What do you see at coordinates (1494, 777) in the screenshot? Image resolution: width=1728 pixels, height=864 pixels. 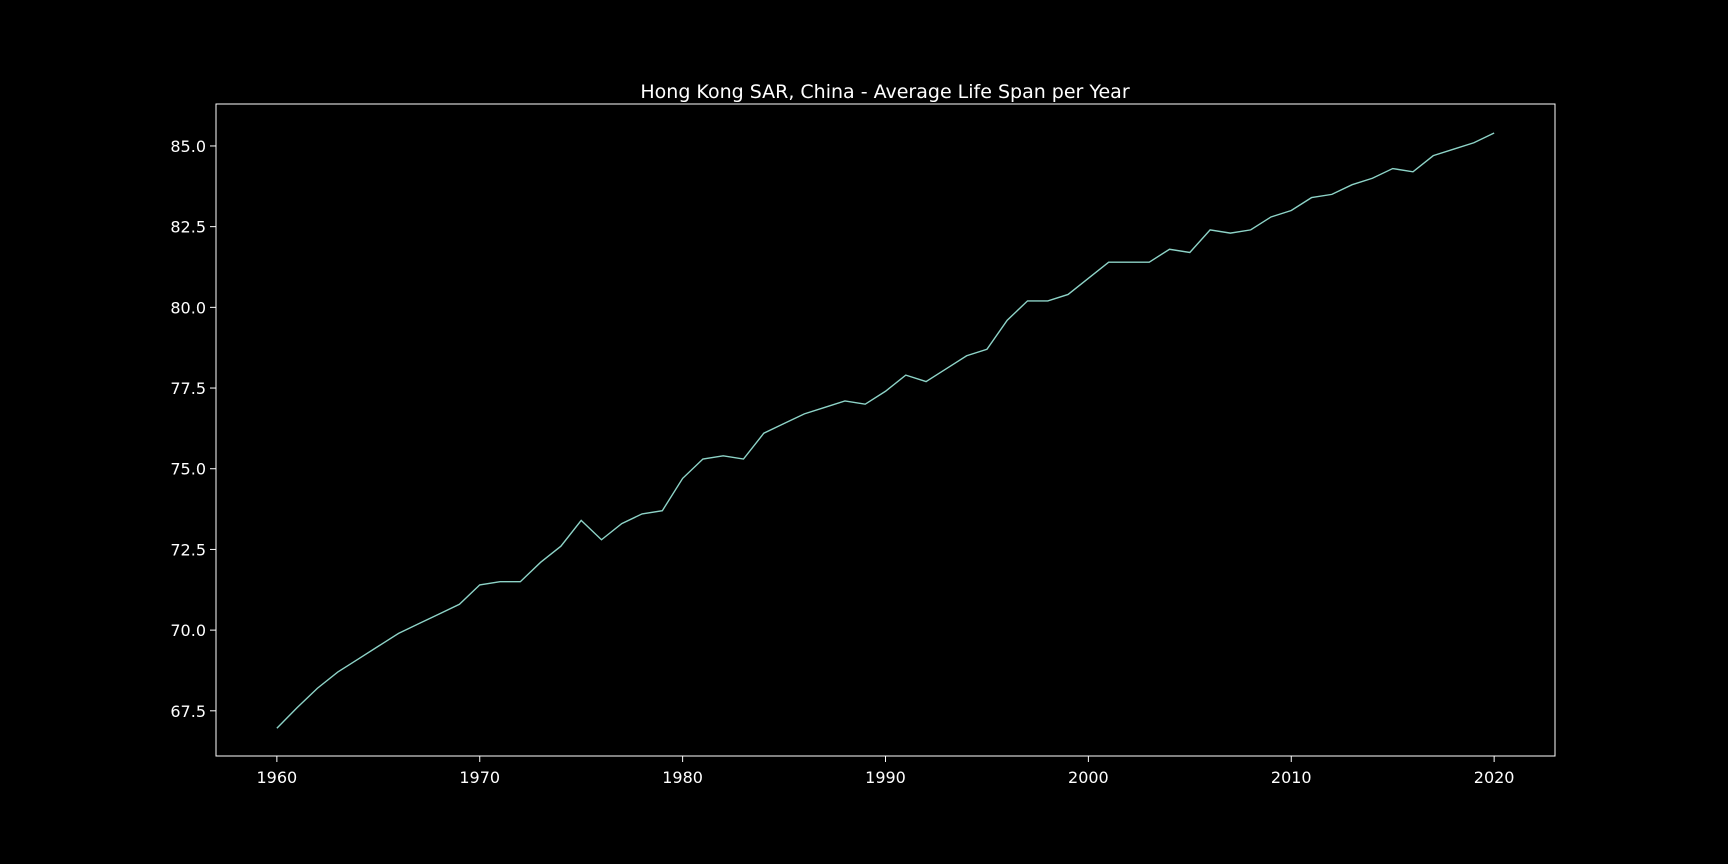 I see `x-tick-label: 2020` at bounding box center [1494, 777].